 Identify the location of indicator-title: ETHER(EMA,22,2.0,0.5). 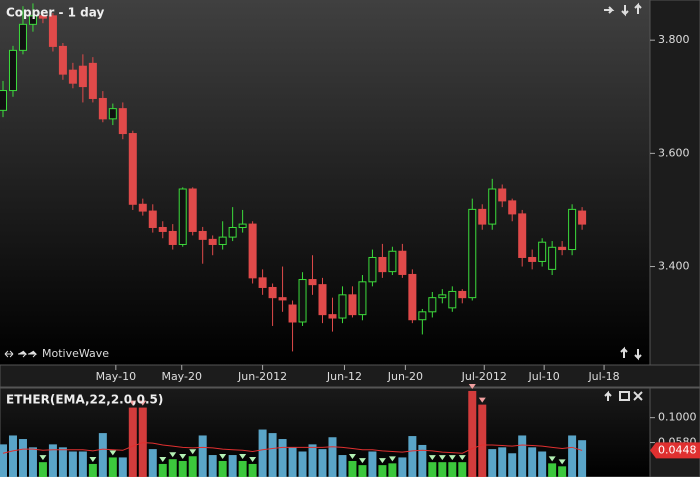
(84, 400).